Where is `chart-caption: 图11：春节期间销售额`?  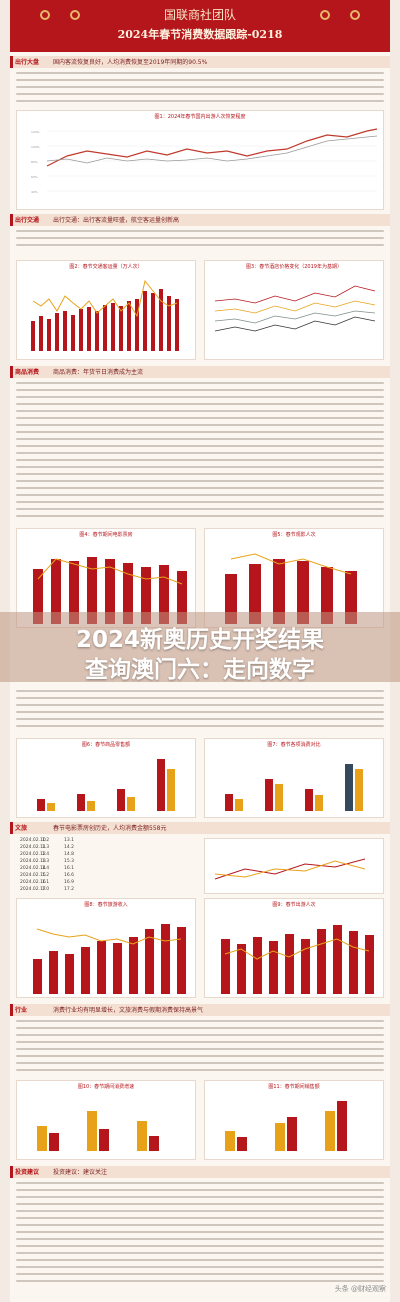 chart-caption: 图11：春节期间销售额 is located at coordinates (294, 1087).